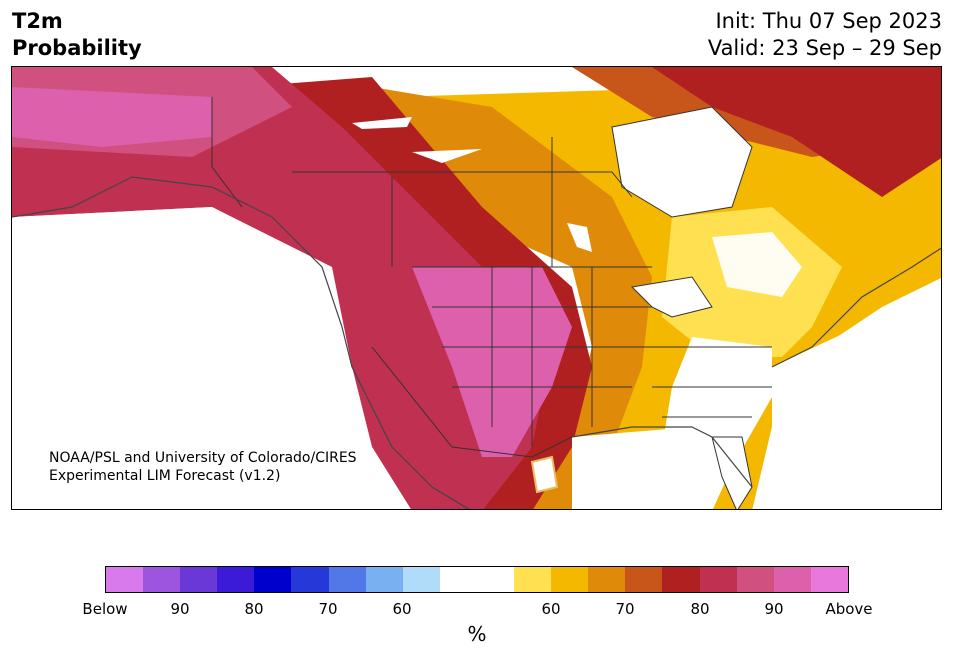 The height and width of the screenshot is (659, 953). What do you see at coordinates (112, 117) in the screenshot?
I see `region-magenta-alaska` at bounding box center [112, 117].